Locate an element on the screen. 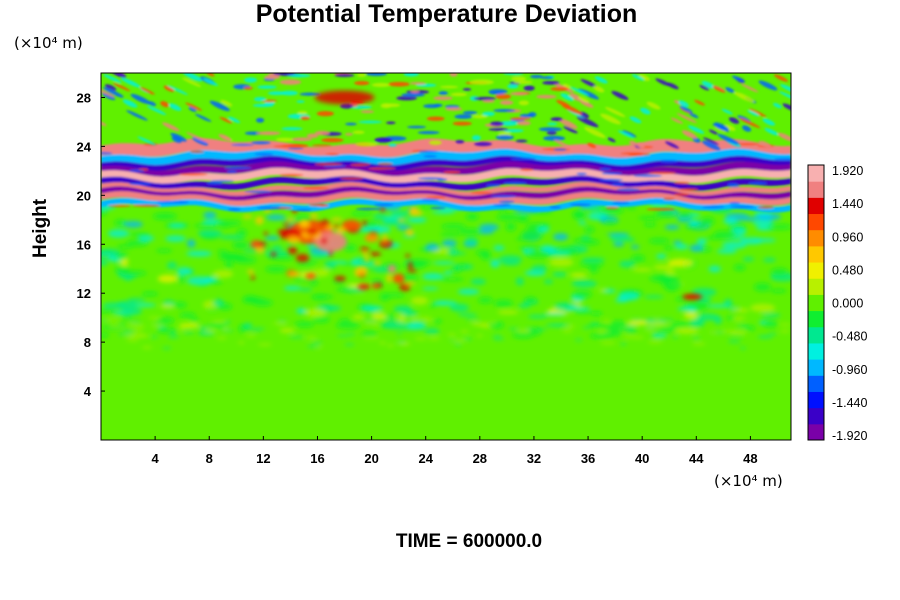 This screenshot has width=900, height=600. y-tick-label: 4 is located at coordinates (88, 391).